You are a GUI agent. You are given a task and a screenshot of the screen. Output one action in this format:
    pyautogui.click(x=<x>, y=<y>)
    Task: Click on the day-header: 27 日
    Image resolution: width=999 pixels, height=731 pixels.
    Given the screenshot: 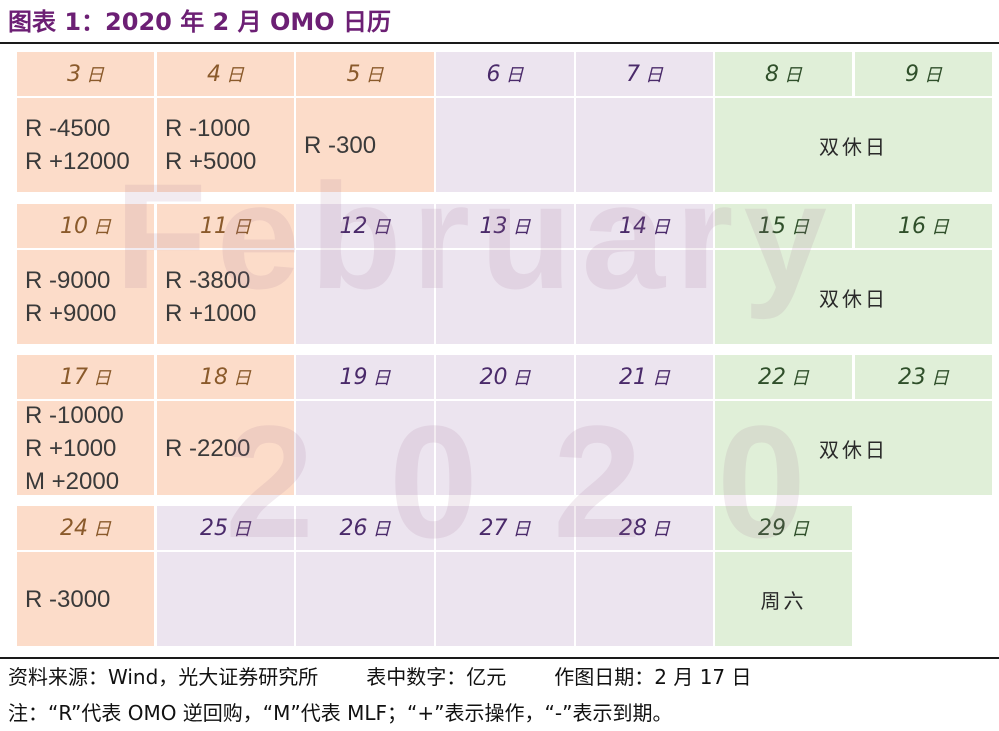 What is the action you would take?
    pyautogui.click(x=505, y=528)
    